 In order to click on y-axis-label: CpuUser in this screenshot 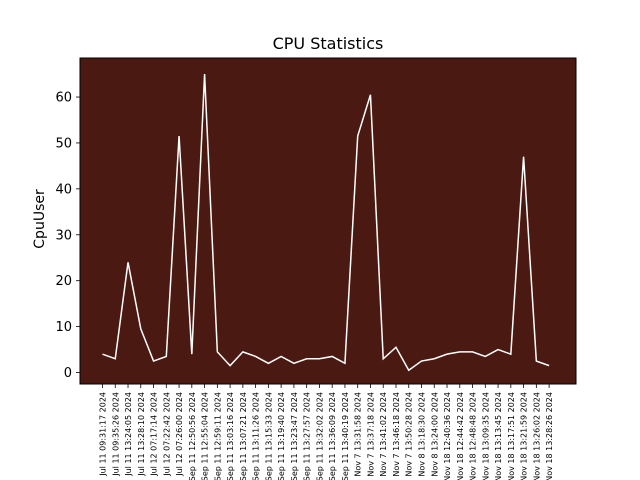, I will do `click(40, 219)`.